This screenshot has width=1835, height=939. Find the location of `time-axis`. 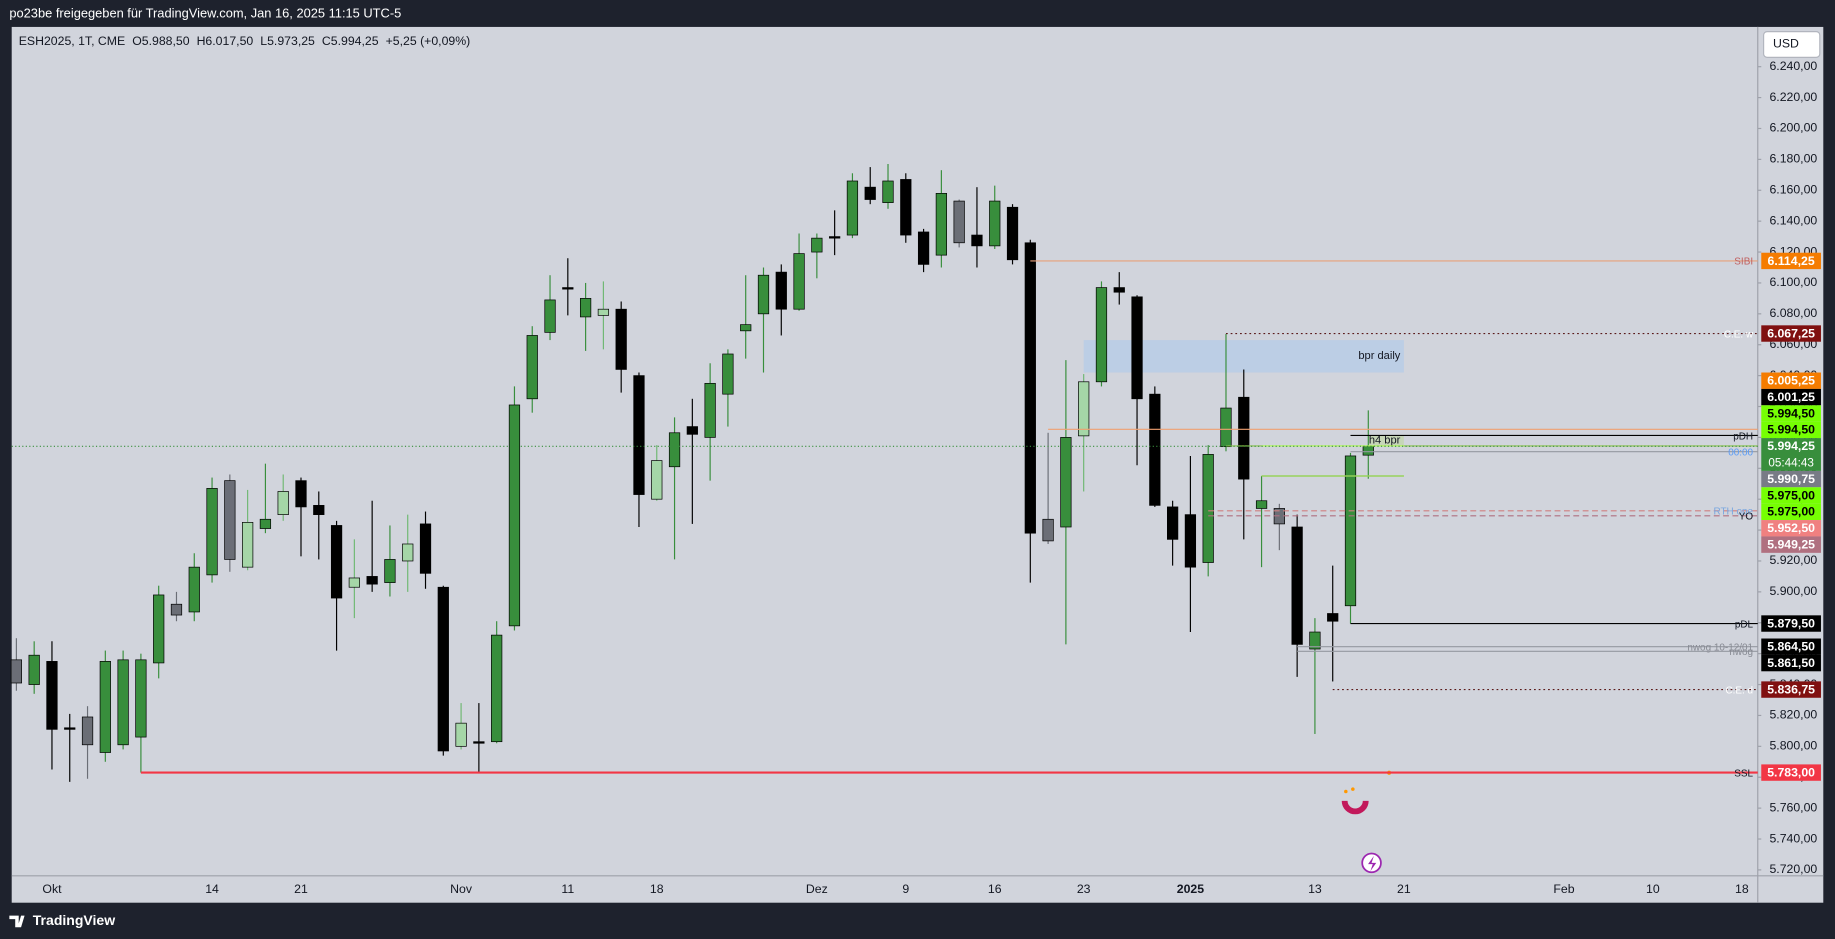

time-axis is located at coordinates (917, 889).